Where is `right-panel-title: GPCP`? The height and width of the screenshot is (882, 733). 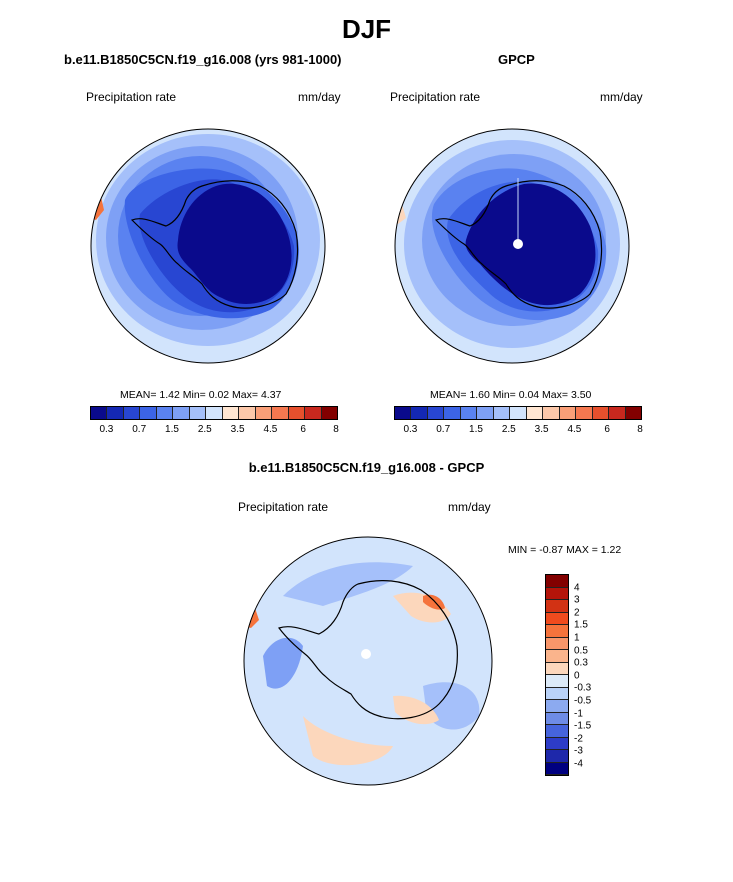
right-panel-title: GPCP is located at coordinates (516, 59).